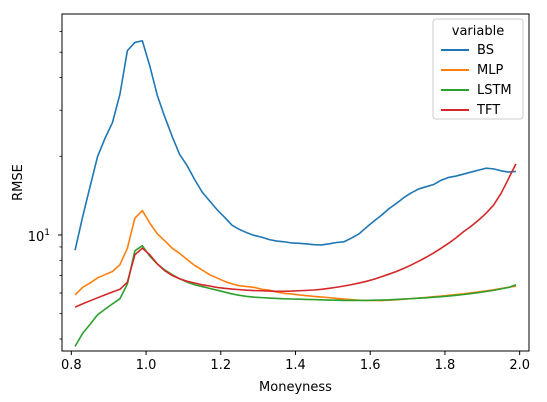  I want to click on legend-label-bs: BS, so click(485, 50).